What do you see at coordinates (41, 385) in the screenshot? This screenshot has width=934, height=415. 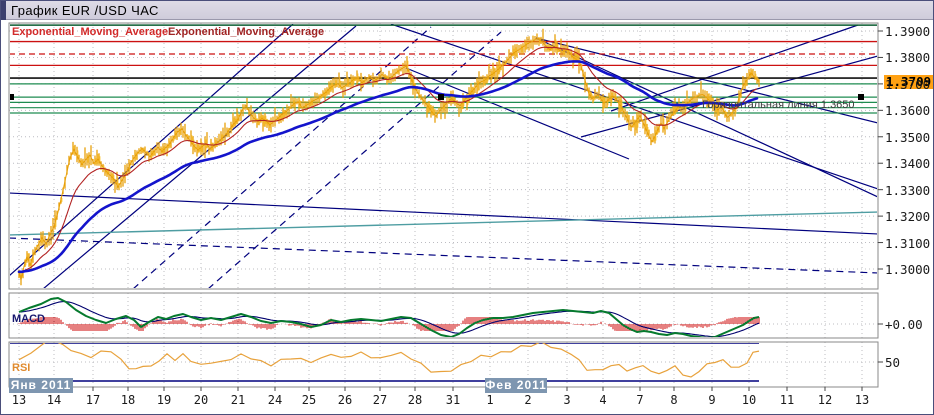 I see `month-badge-jan: Янв 2011` at bounding box center [41, 385].